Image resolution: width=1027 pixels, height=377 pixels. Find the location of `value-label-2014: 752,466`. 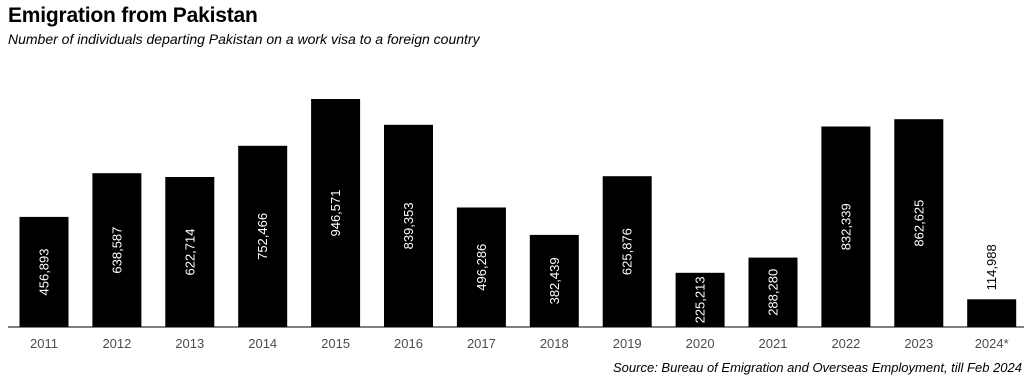

value-label-2014: 752,466 is located at coordinates (262, 236).